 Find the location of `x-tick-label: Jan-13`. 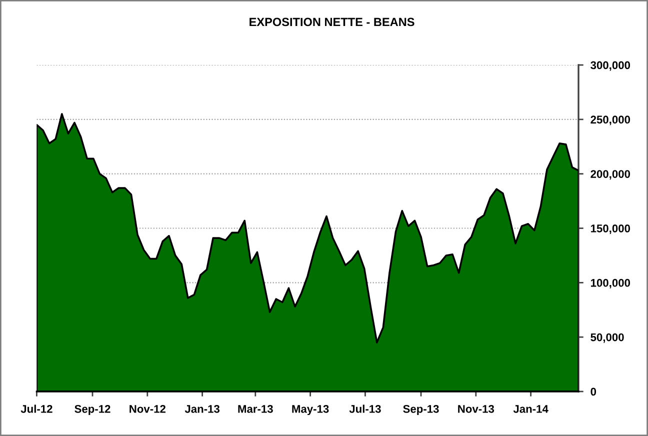

x-tick-label: Jan-13 is located at coordinates (202, 408).